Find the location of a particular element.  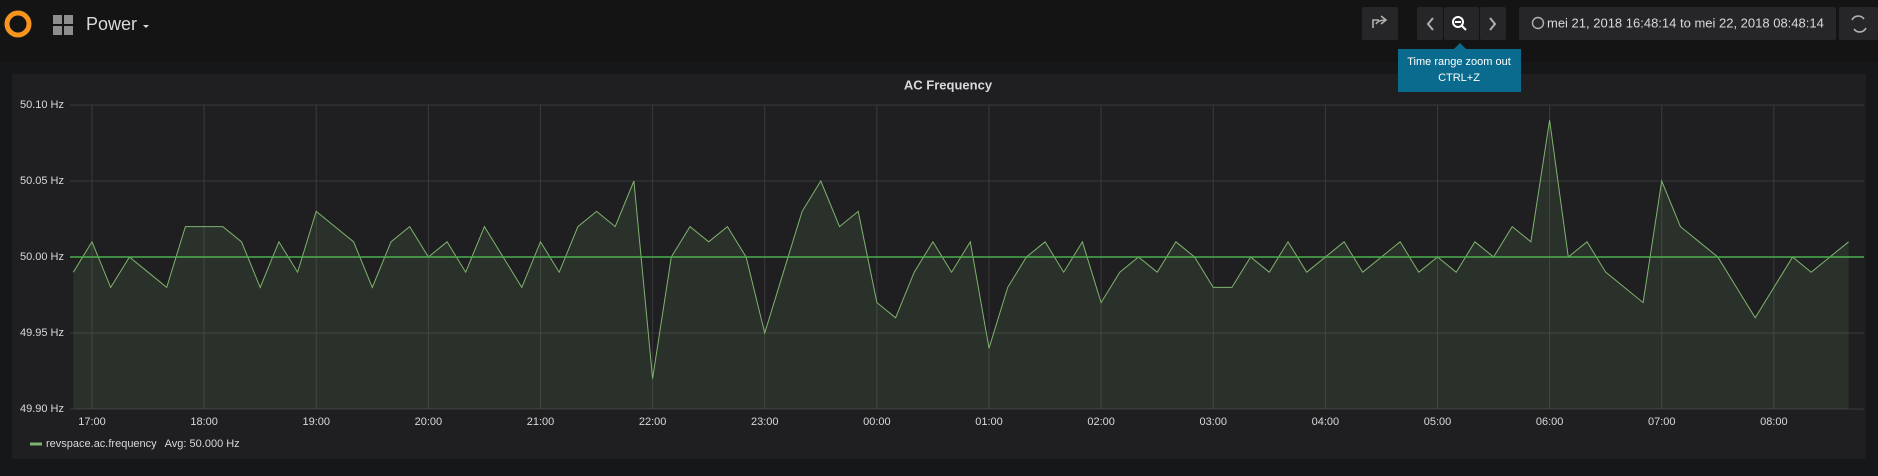

x-tick-label: 18:00 is located at coordinates (204, 422).